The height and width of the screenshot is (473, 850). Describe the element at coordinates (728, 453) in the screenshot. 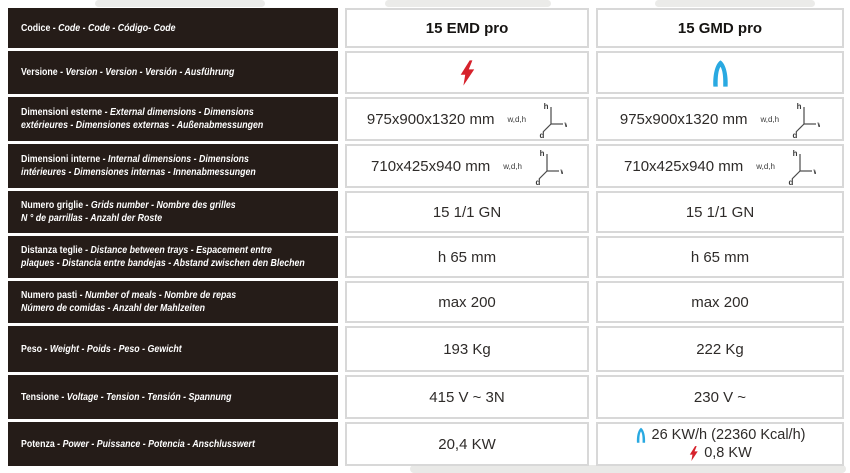

I see `value: 0,8 KW` at that location.